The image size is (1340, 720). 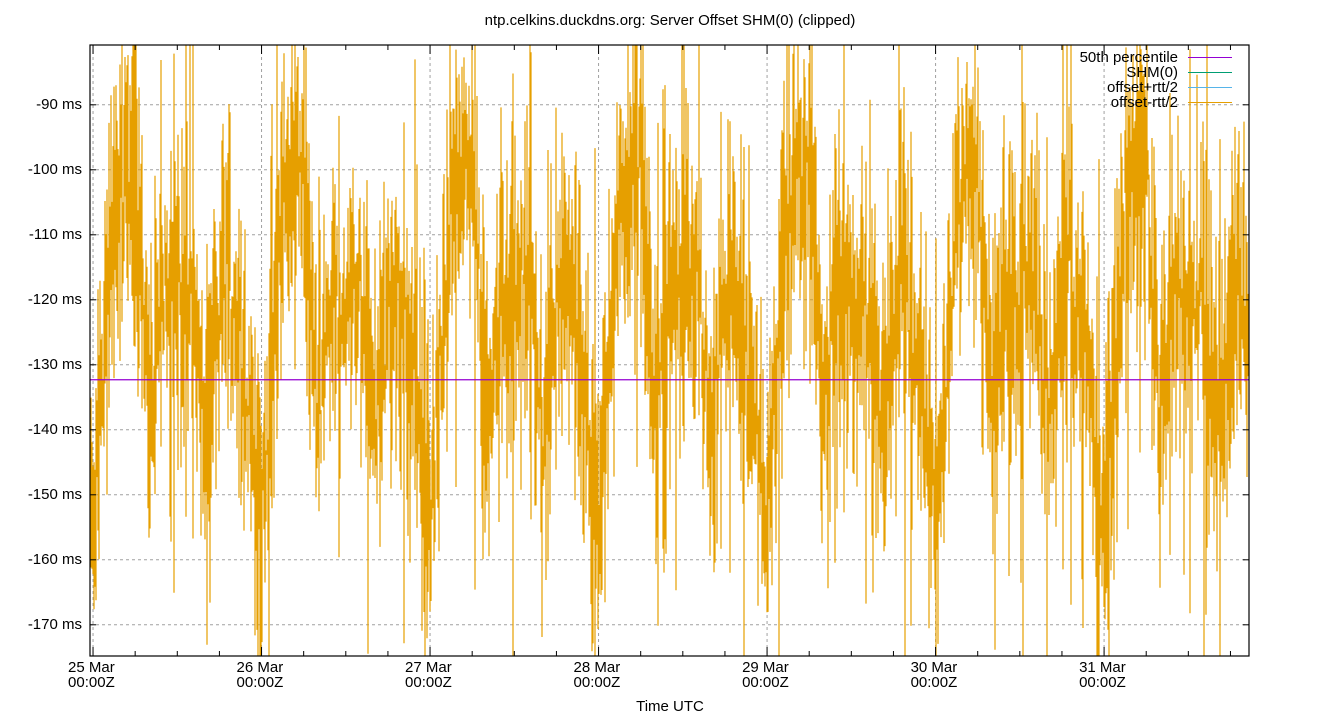 I want to click on legend-item-50th-percentile: 50th percentile, so click(x=1155, y=57).